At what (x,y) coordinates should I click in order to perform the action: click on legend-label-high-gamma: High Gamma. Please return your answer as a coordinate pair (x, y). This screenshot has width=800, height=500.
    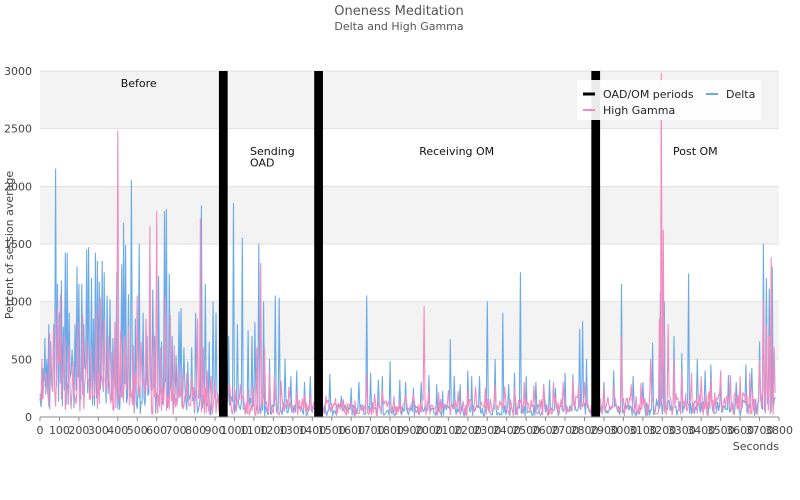
    Looking at the image, I should click on (639, 110).